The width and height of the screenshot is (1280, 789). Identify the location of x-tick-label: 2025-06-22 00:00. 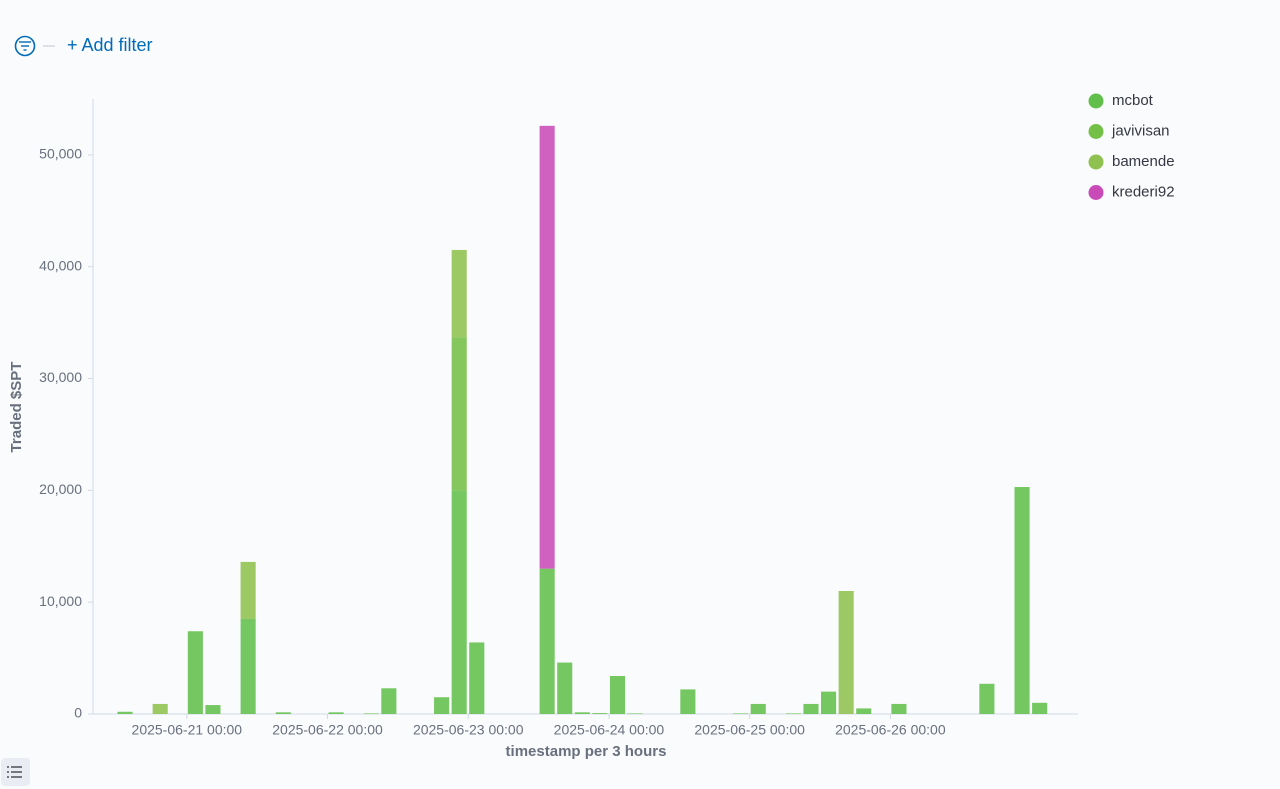
(327, 730).